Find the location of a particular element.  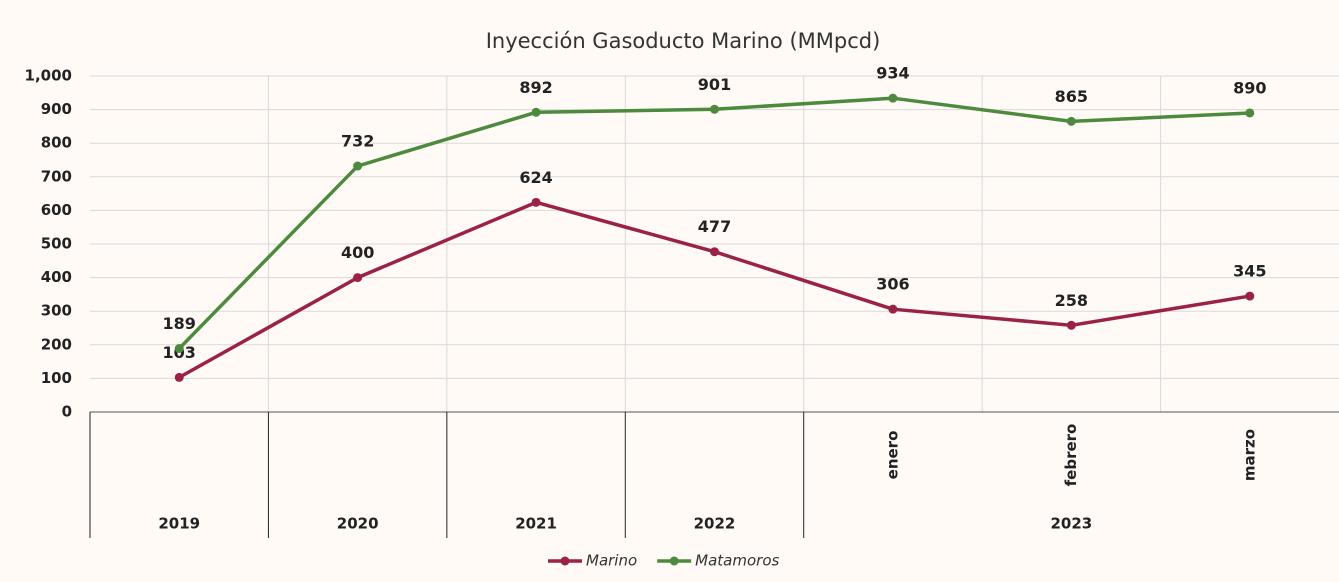

y-tick-label: 1,000 is located at coordinates (48, 76).